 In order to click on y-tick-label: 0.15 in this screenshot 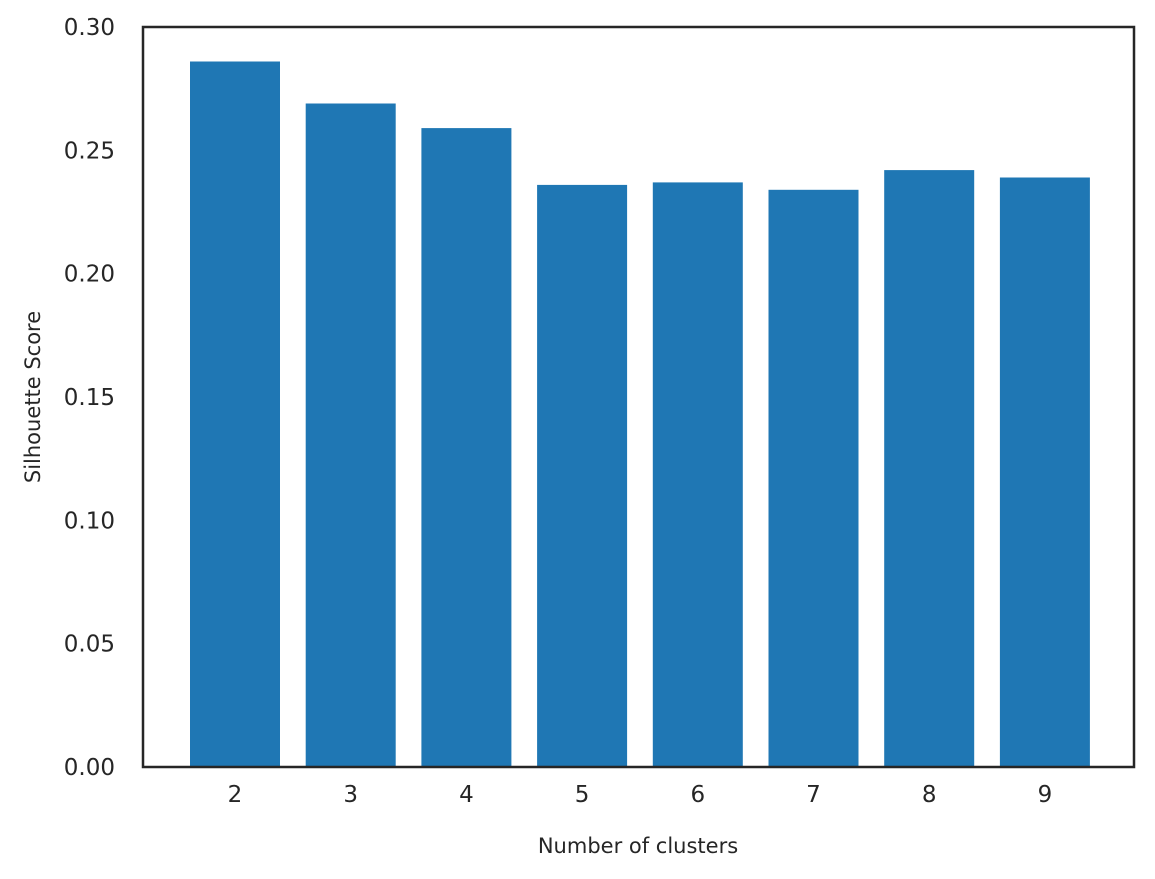, I will do `click(89, 398)`.